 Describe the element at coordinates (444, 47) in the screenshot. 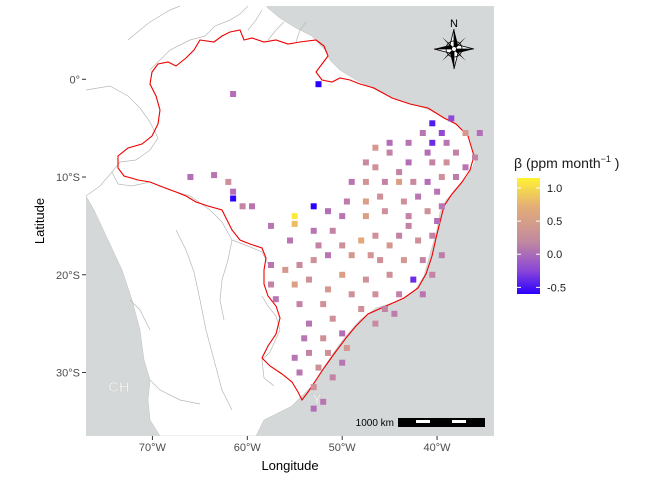

I see `compass-point-west` at that location.